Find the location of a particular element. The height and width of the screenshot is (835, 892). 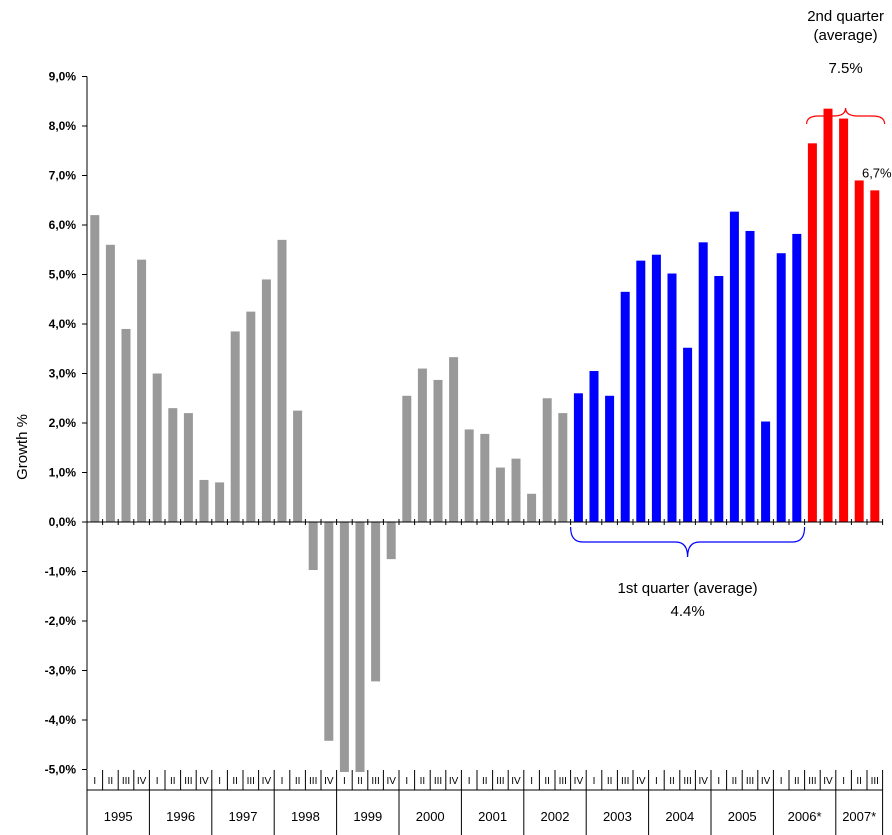

year-label: 2004 is located at coordinates (679, 816).